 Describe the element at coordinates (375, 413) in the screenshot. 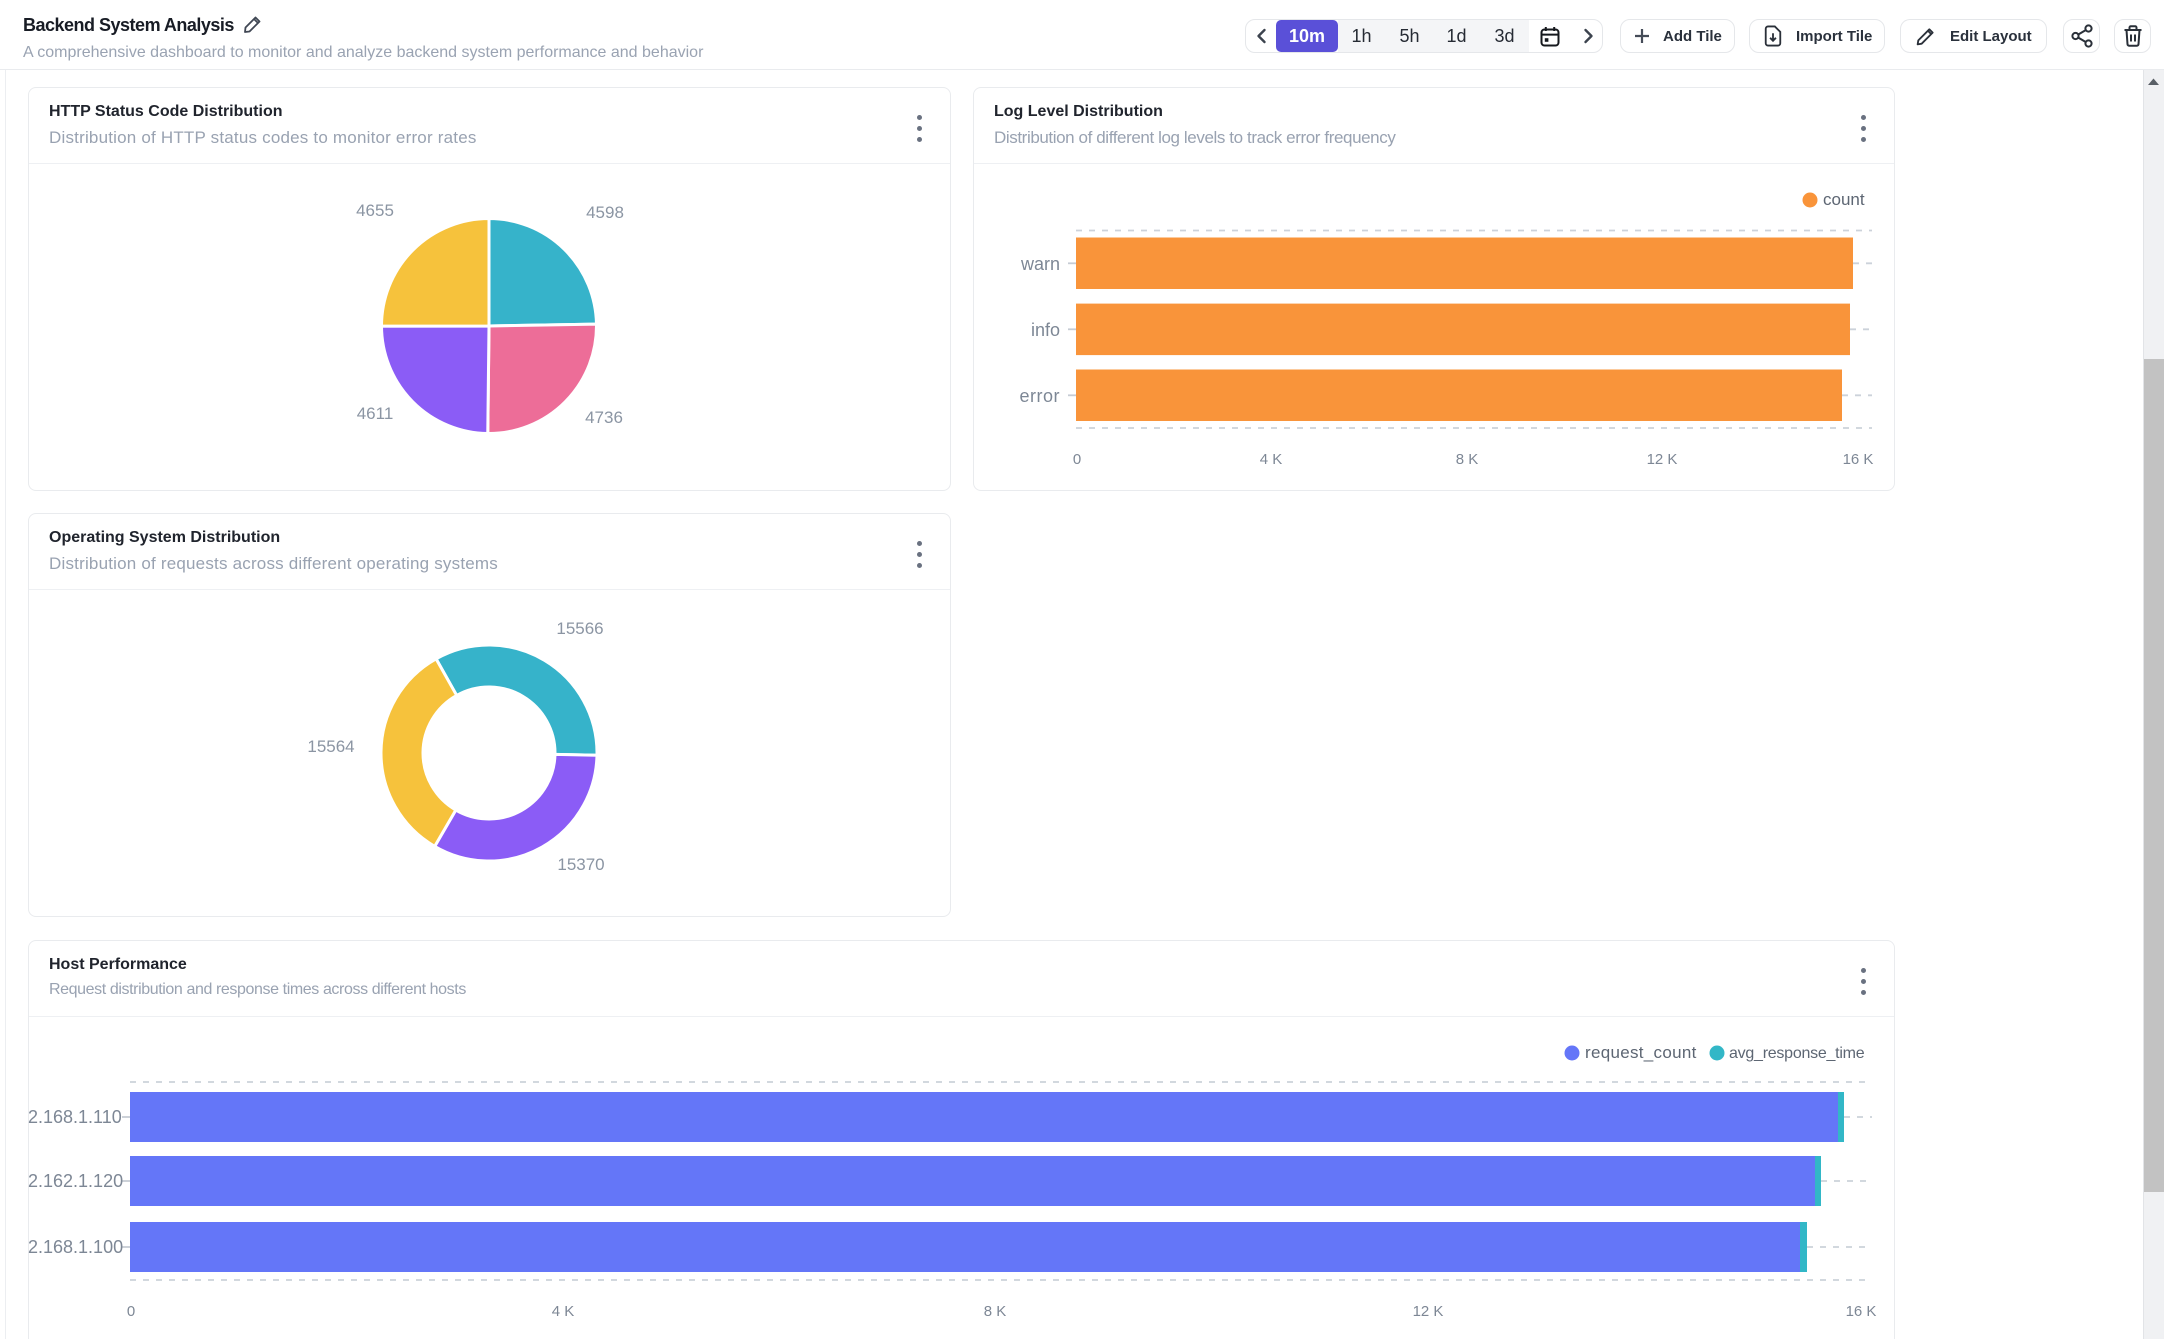

I see `svg-text: 4611` at that location.